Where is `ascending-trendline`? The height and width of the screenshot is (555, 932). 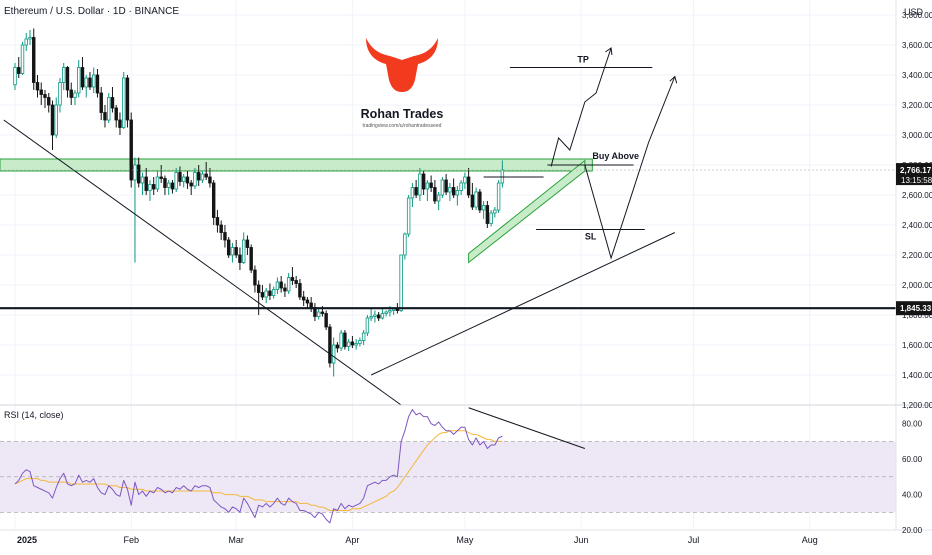 ascending-trendline is located at coordinates (523, 304).